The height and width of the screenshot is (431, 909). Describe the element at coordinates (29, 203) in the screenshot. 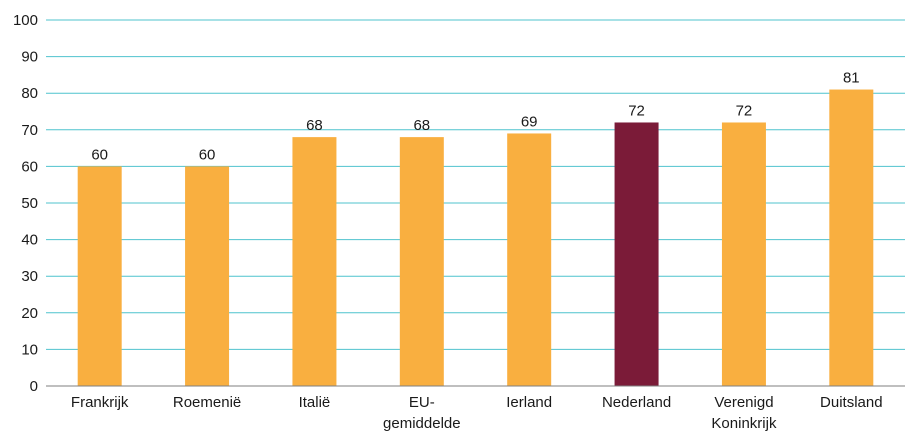

I see `y-tick-label: 50` at that location.